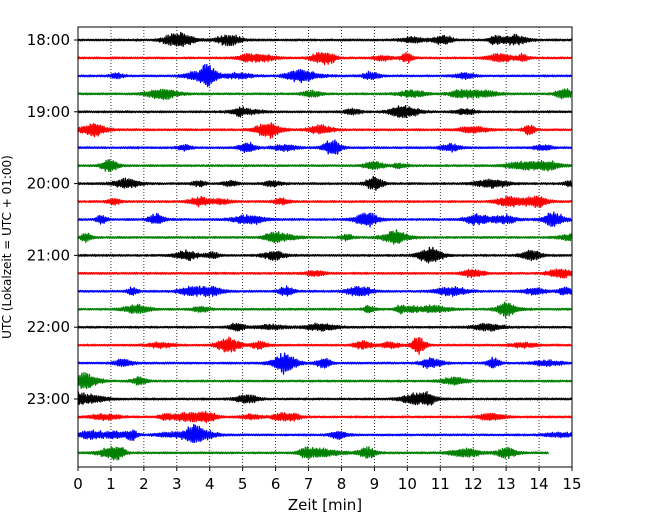 The height and width of the screenshot is (524, 650). I want to click on x-tick-label-15: 15, so click(571, 484).